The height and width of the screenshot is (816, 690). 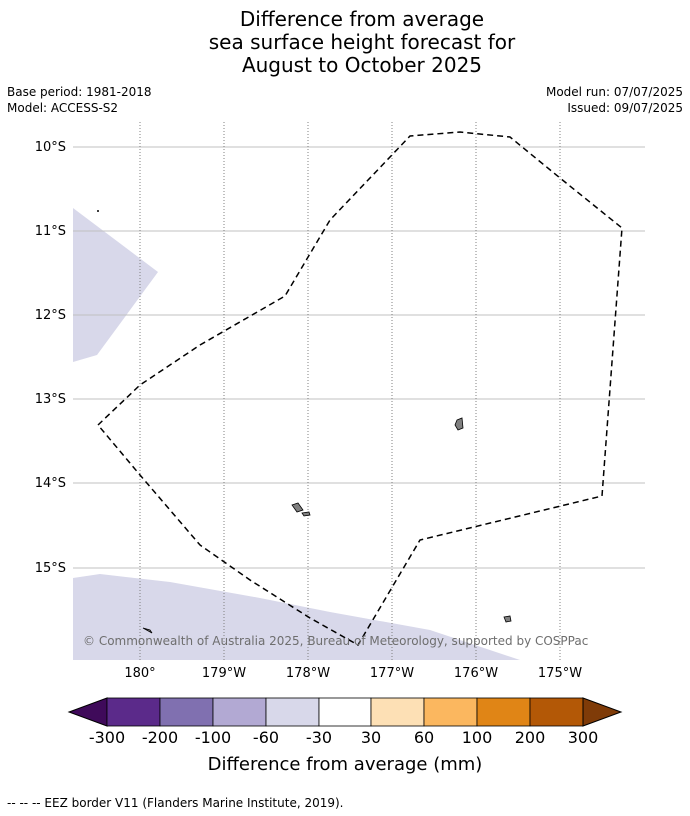 What do you see at coordinates (139, 673) in the screenshot?
I see `lon-label: 180°` at bounding box center [139, 673].